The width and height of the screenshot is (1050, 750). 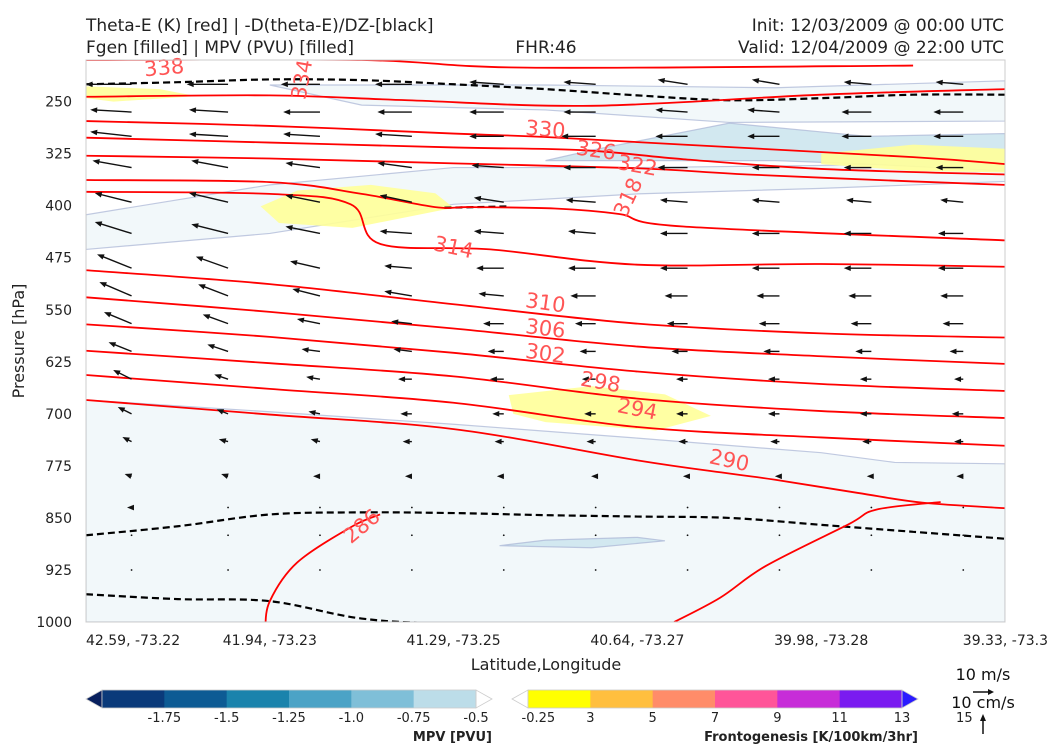 I want to click on mpv-colorbar-title: MPV [PVU], so click(x=452, y=737).